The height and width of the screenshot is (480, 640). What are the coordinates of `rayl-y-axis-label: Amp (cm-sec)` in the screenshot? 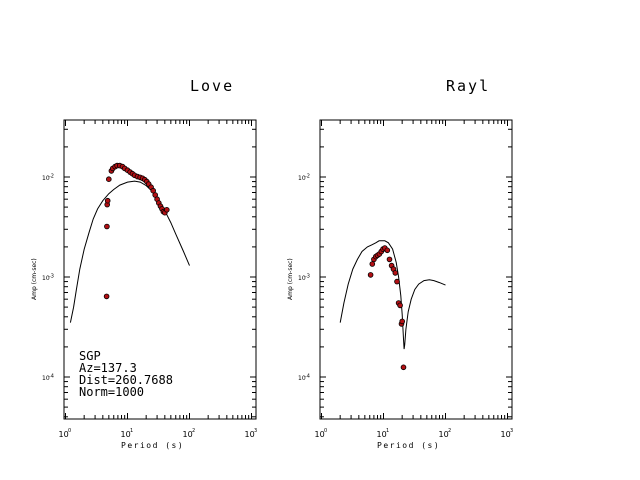 It's located at (290, 279).